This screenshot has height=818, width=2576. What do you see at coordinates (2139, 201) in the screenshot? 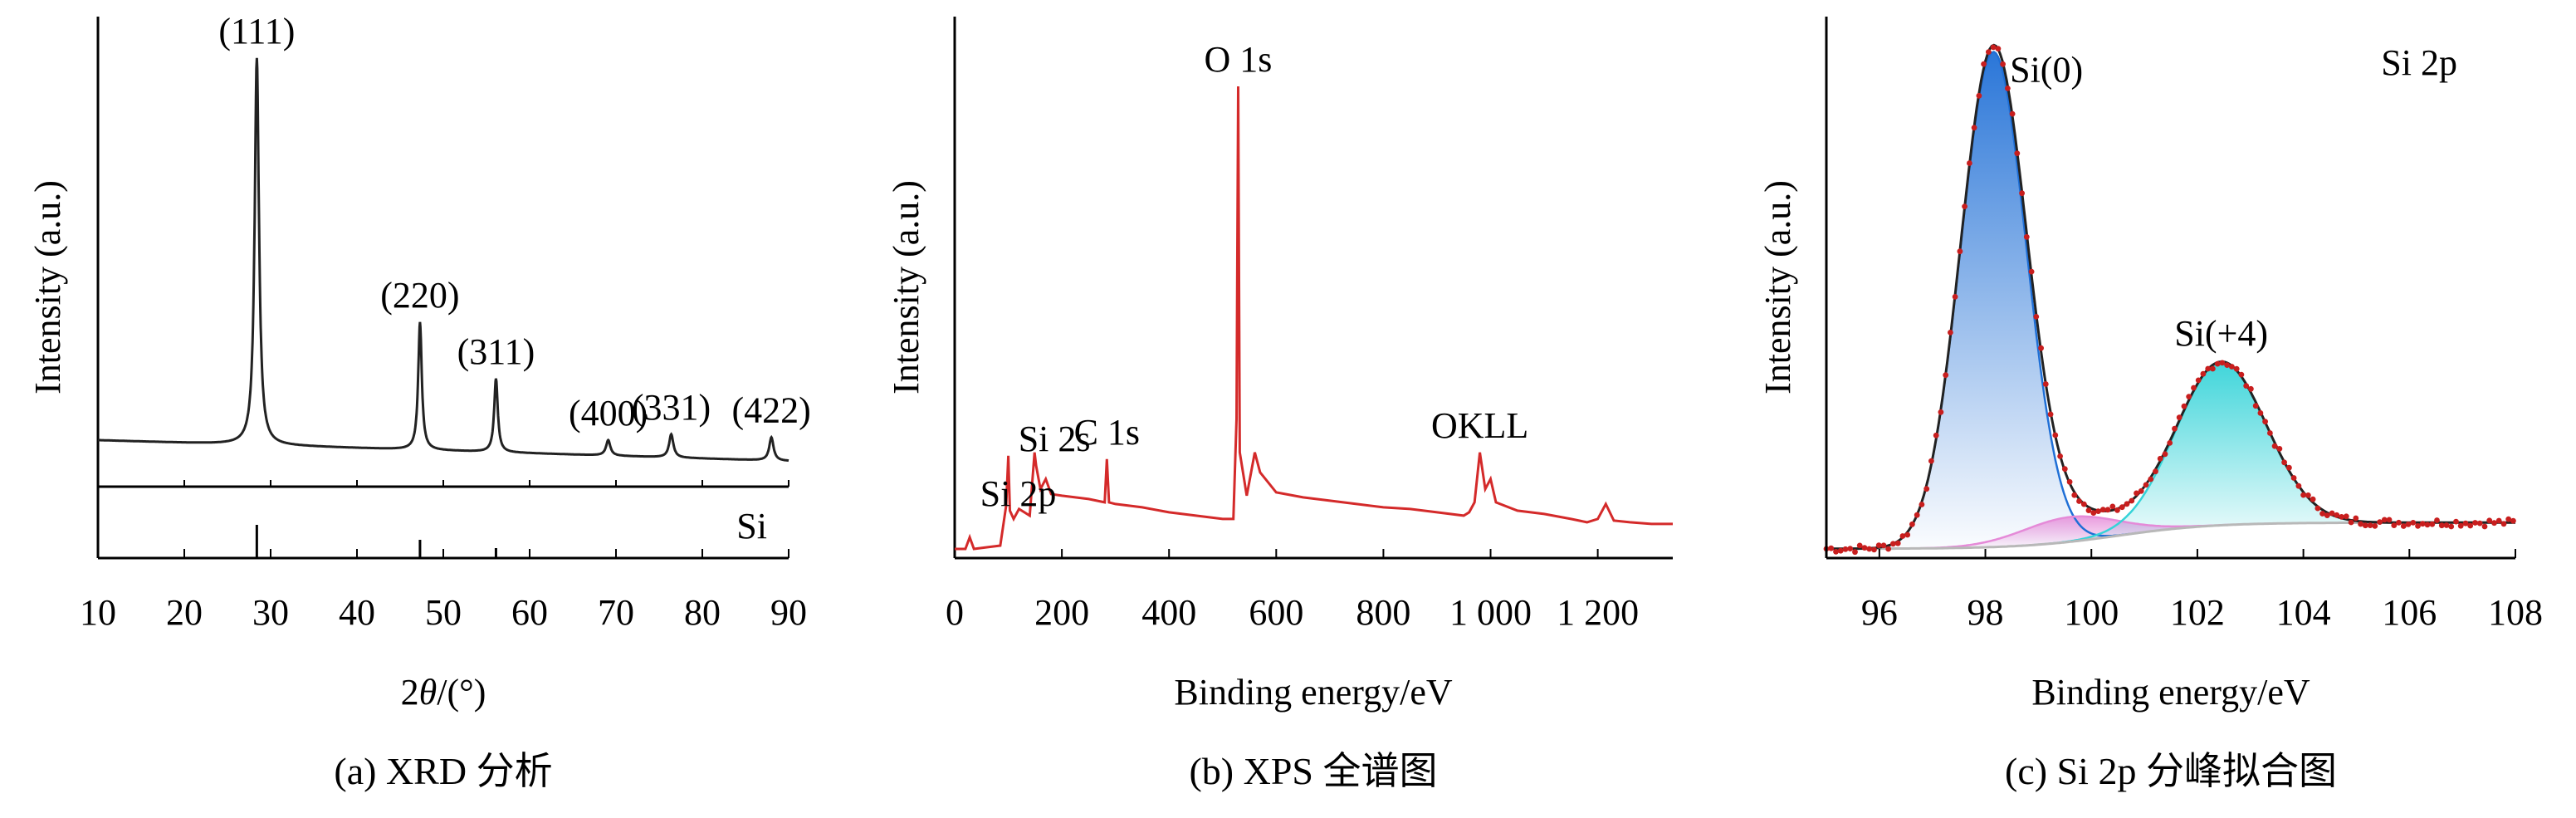
I see `si2p-component-labels: Si(0) Si(+4)` at bounding box center [2139, 201].